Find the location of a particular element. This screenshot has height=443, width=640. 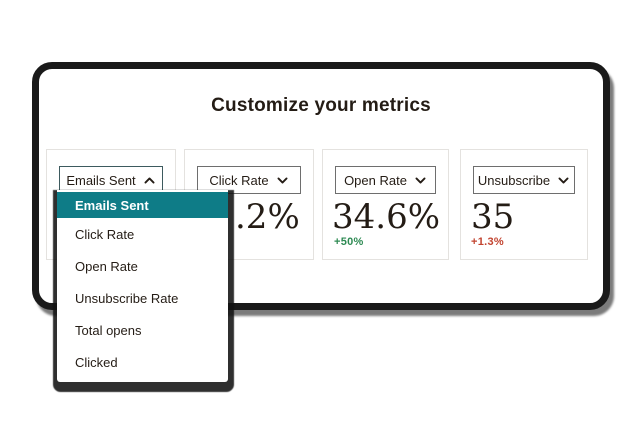

click-rate-dropdown-button: Click Rate is located at coordinates (249, 180).